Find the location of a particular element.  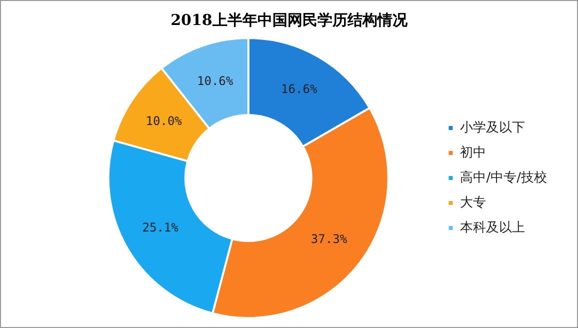

legend-label: 初中 is located at coordinates (473, 152).